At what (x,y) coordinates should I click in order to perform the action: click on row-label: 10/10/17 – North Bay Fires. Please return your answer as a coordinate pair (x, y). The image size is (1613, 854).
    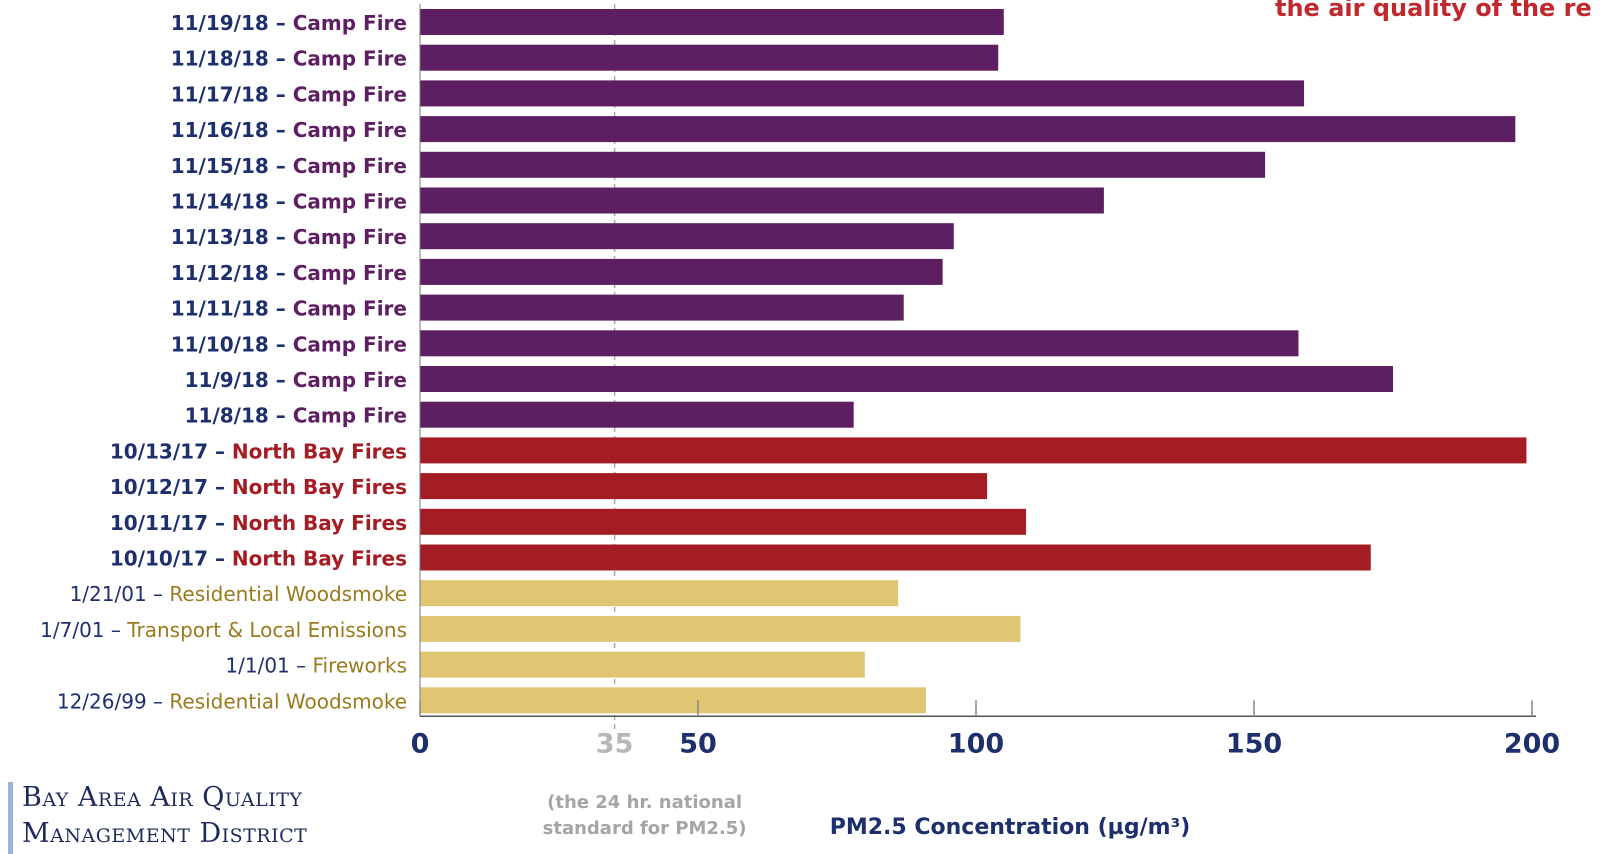
    Looking at the image, I should click on (258, 559).